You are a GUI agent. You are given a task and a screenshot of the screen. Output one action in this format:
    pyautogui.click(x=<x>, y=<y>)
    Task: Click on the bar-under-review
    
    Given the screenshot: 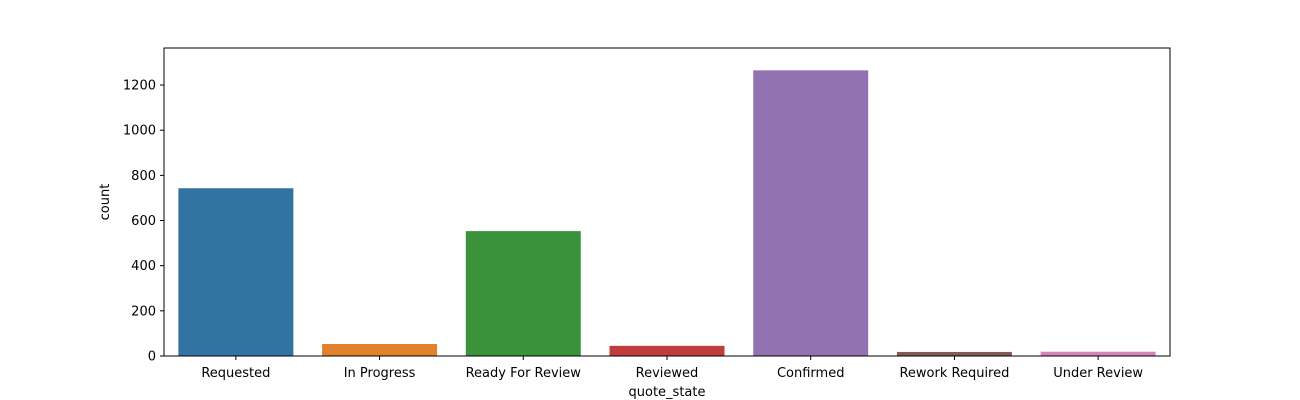 What is the action you would take?
    pyautogui.click(x=1098, y=353)
    